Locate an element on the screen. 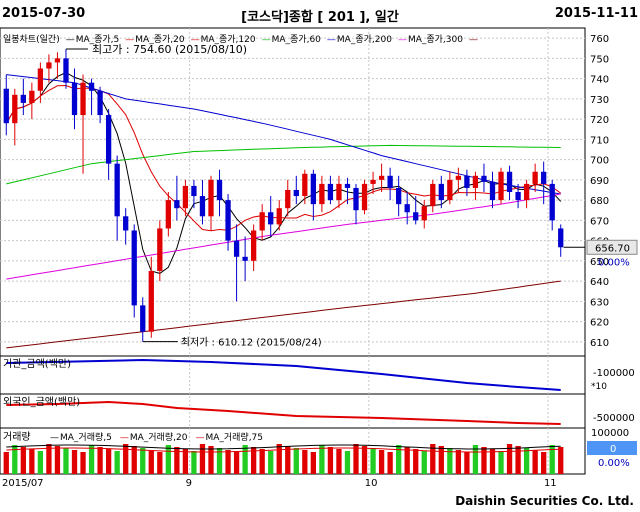 This screenshot has height=512, width=640. x-tick-label: 11 is located at coordinates (550, 483).